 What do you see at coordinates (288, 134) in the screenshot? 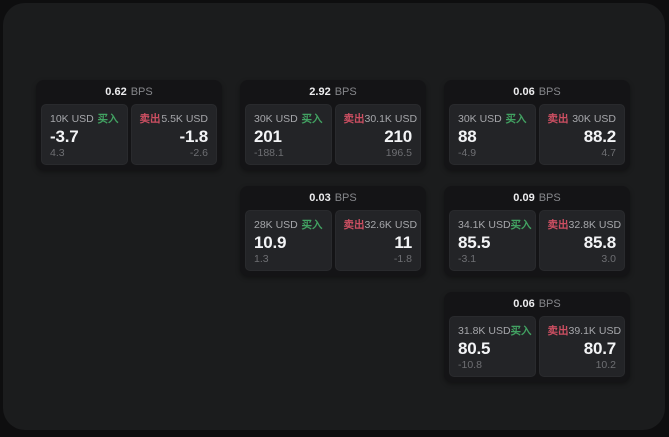
I see `buy-quote: 30K USD 买入 201 -188.1` at bounding box center [288, 134].